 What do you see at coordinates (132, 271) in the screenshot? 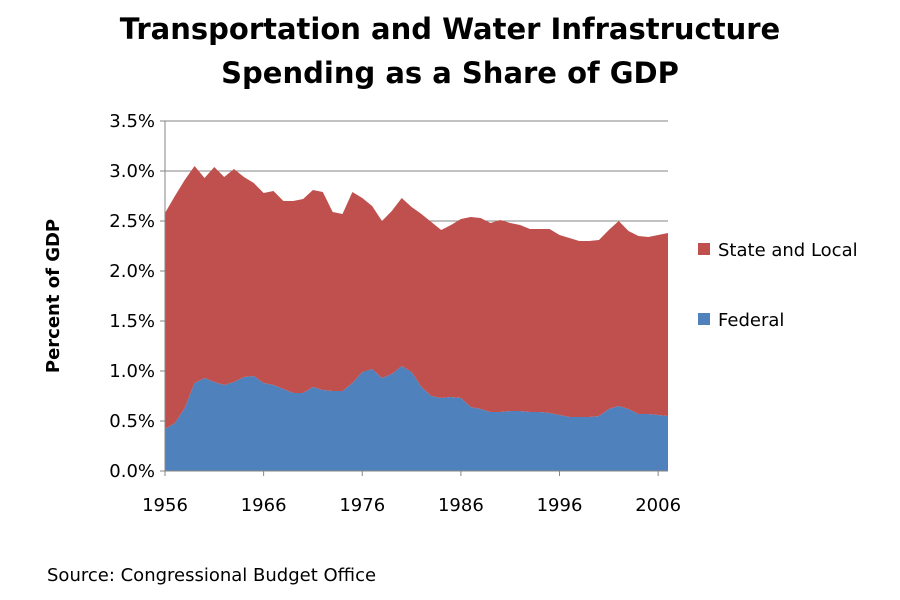
I see `y-tick-label: 2.0%` at bounding box center [132, 271].